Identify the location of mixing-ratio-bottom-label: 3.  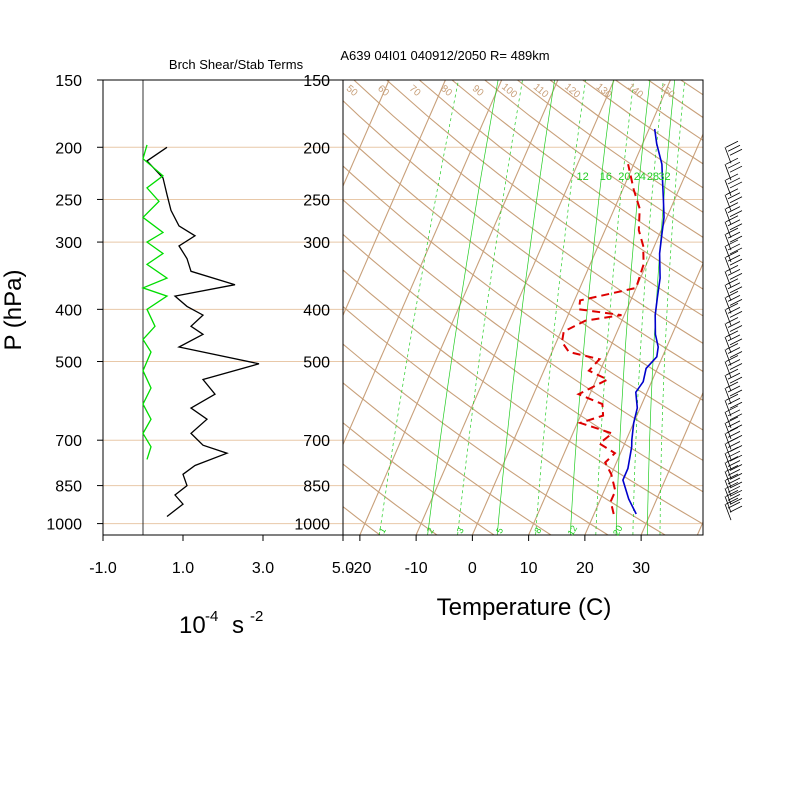
(460, 530).